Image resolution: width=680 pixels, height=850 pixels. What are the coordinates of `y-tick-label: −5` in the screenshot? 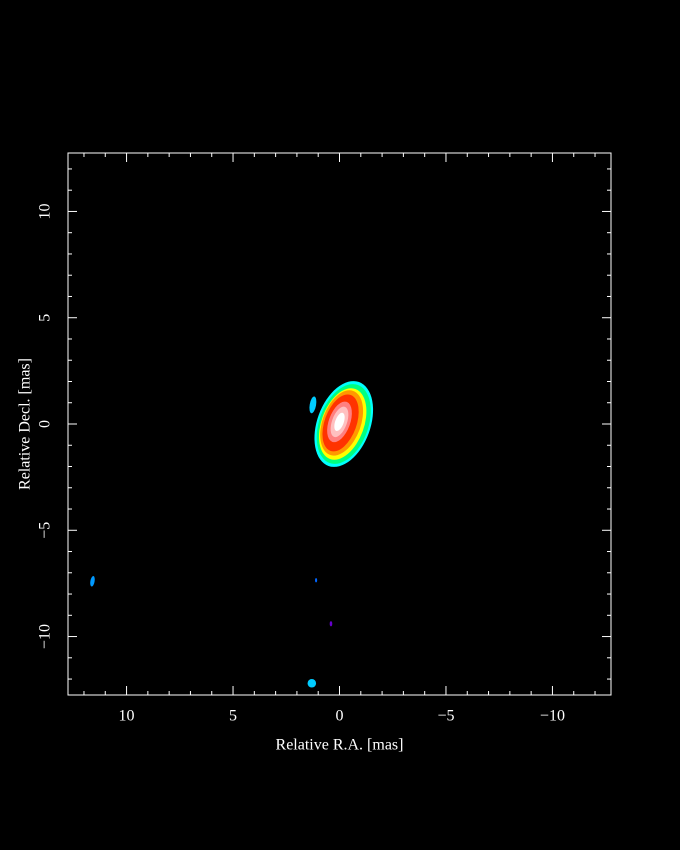 It's located at (45, 530).